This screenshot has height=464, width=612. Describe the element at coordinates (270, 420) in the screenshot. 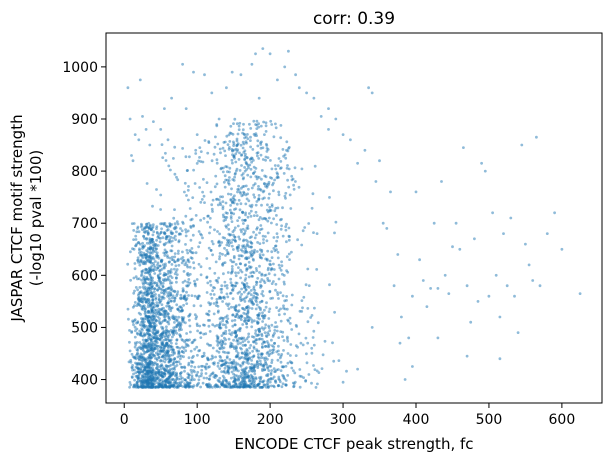

I see `x-tick-label: 200` at that location.